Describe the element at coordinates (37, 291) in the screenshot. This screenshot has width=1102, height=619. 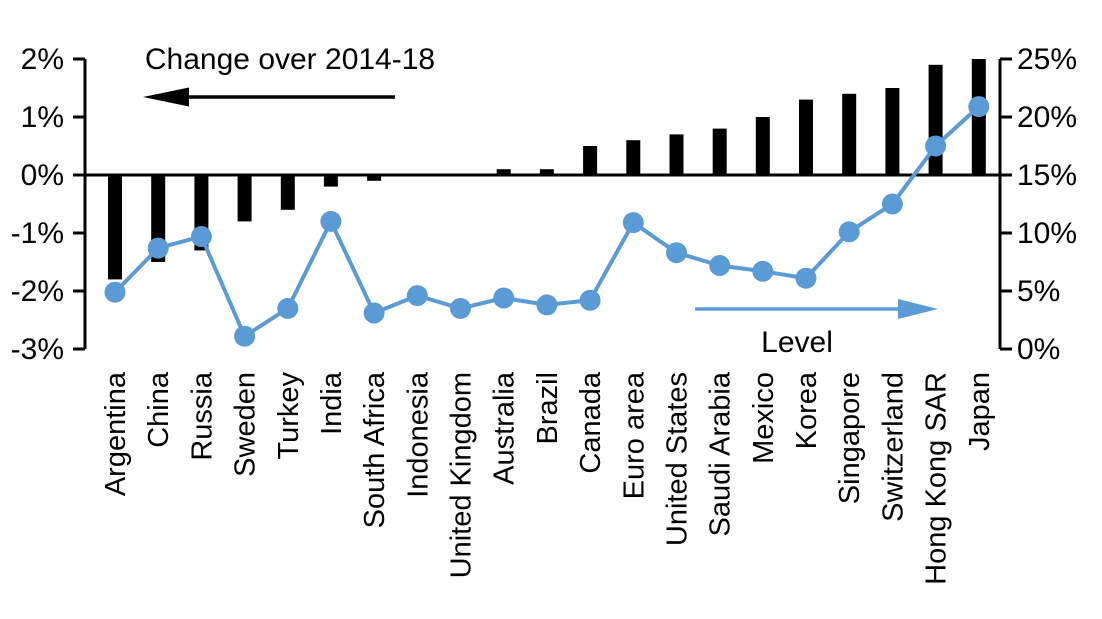
I see `left-axis-tick-label: -2%` at that location.